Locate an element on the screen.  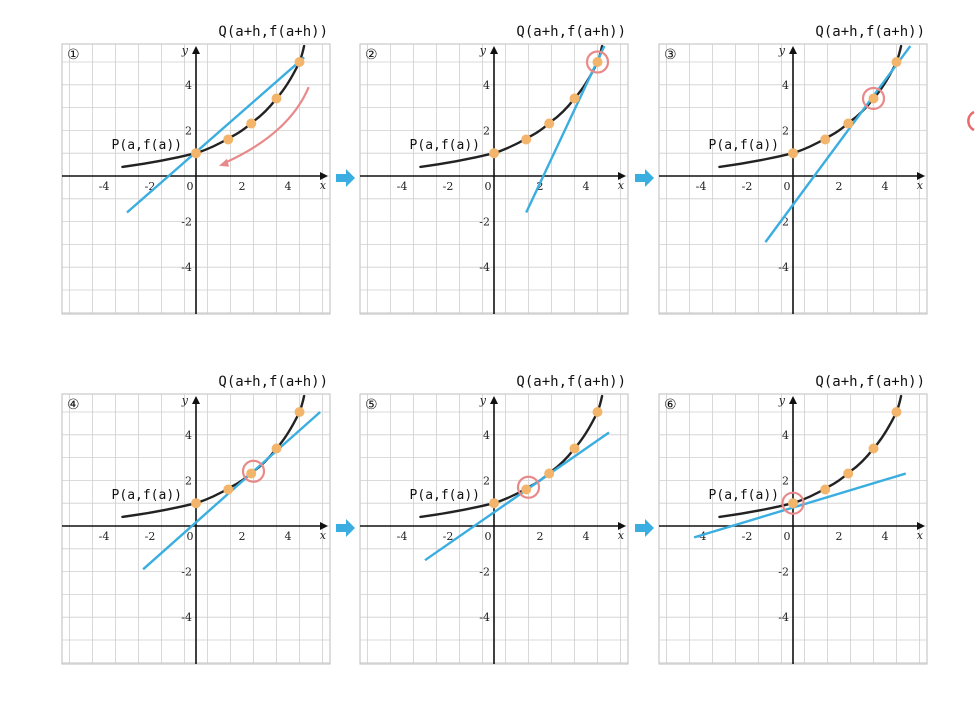
panel-number: ⑤ is located at coordinates (371, 405).